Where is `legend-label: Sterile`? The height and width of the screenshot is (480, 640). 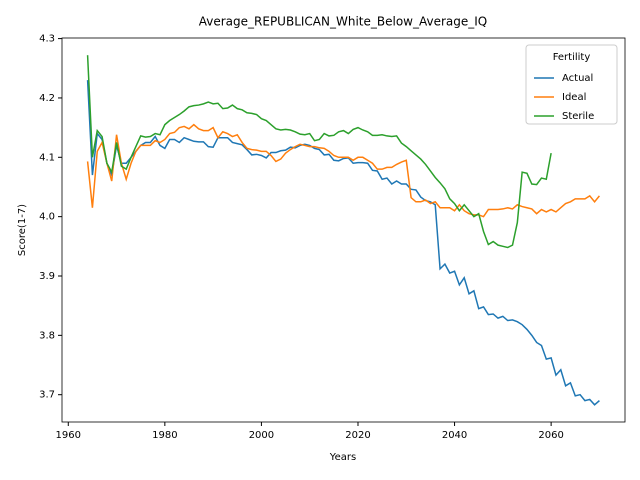 legend-label: Sterile is located at coordinates (578, 116).